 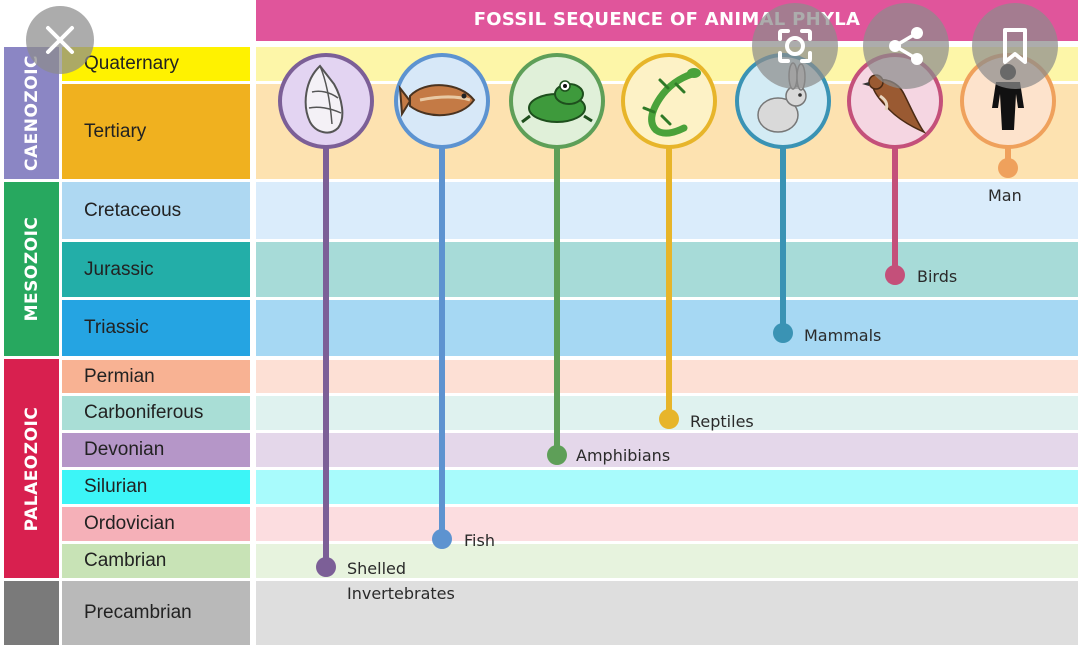 What do you see at coordinates (138, 612) in the screenshot?
I see `period-label: Precambrian` at bounding box center [138, 612].